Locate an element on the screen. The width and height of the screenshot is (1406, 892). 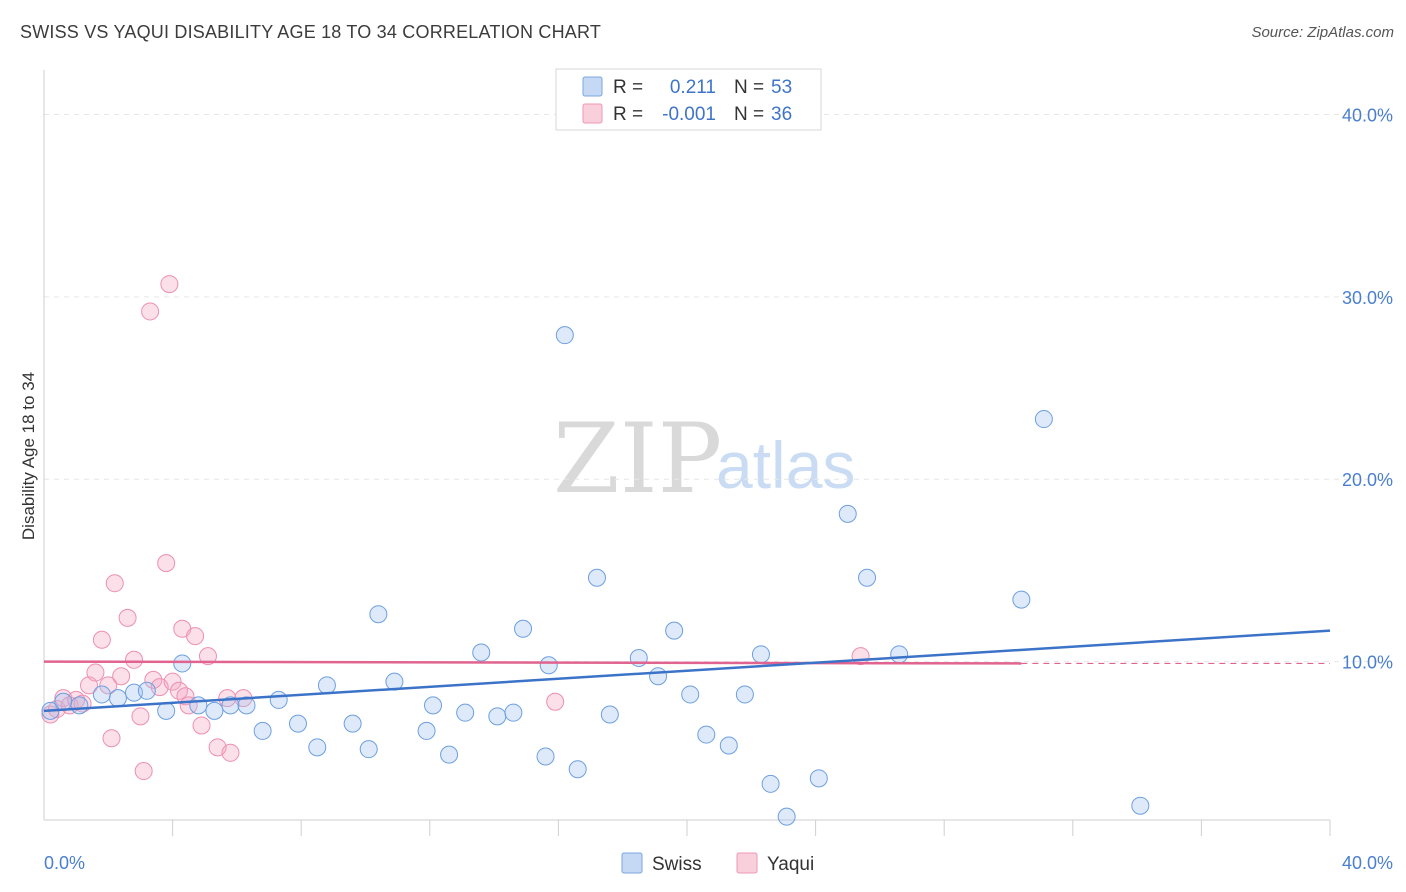
bottom-legend-swatch-yaqui is located at coordinates (747, 863).